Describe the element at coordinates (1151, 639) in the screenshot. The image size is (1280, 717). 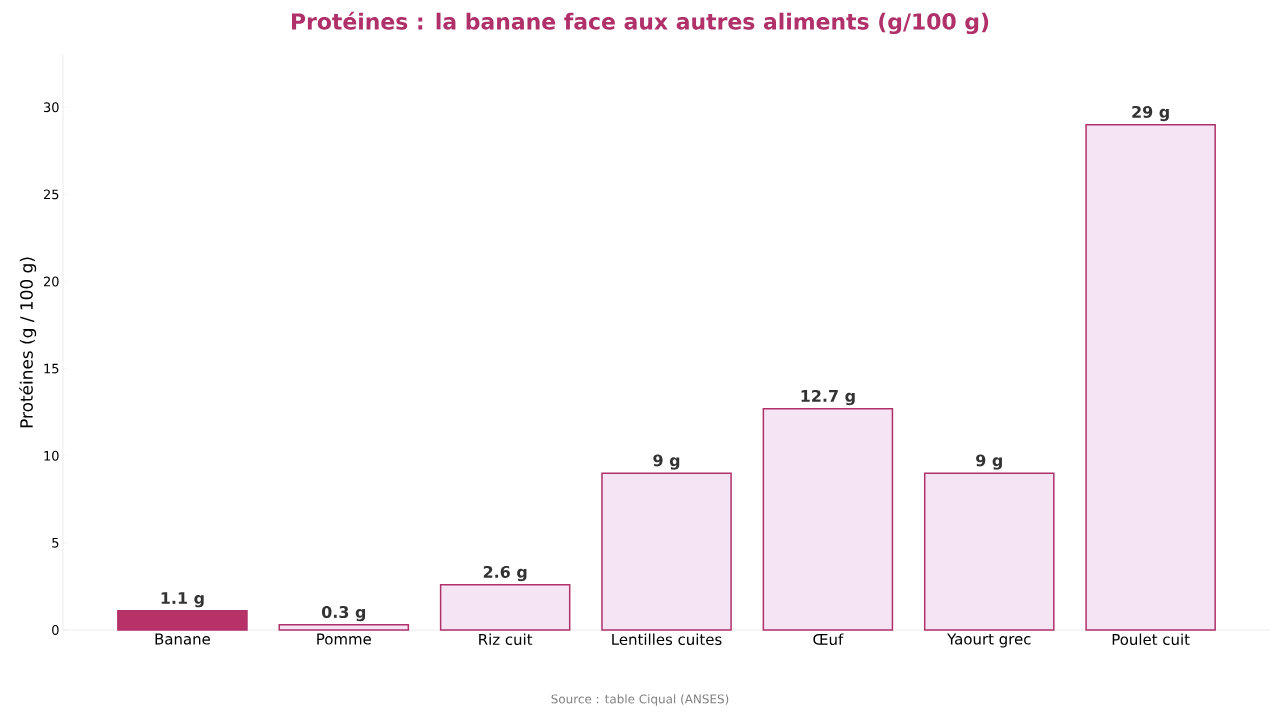
I see `x-tick-label: Poulet cuit` at that location.